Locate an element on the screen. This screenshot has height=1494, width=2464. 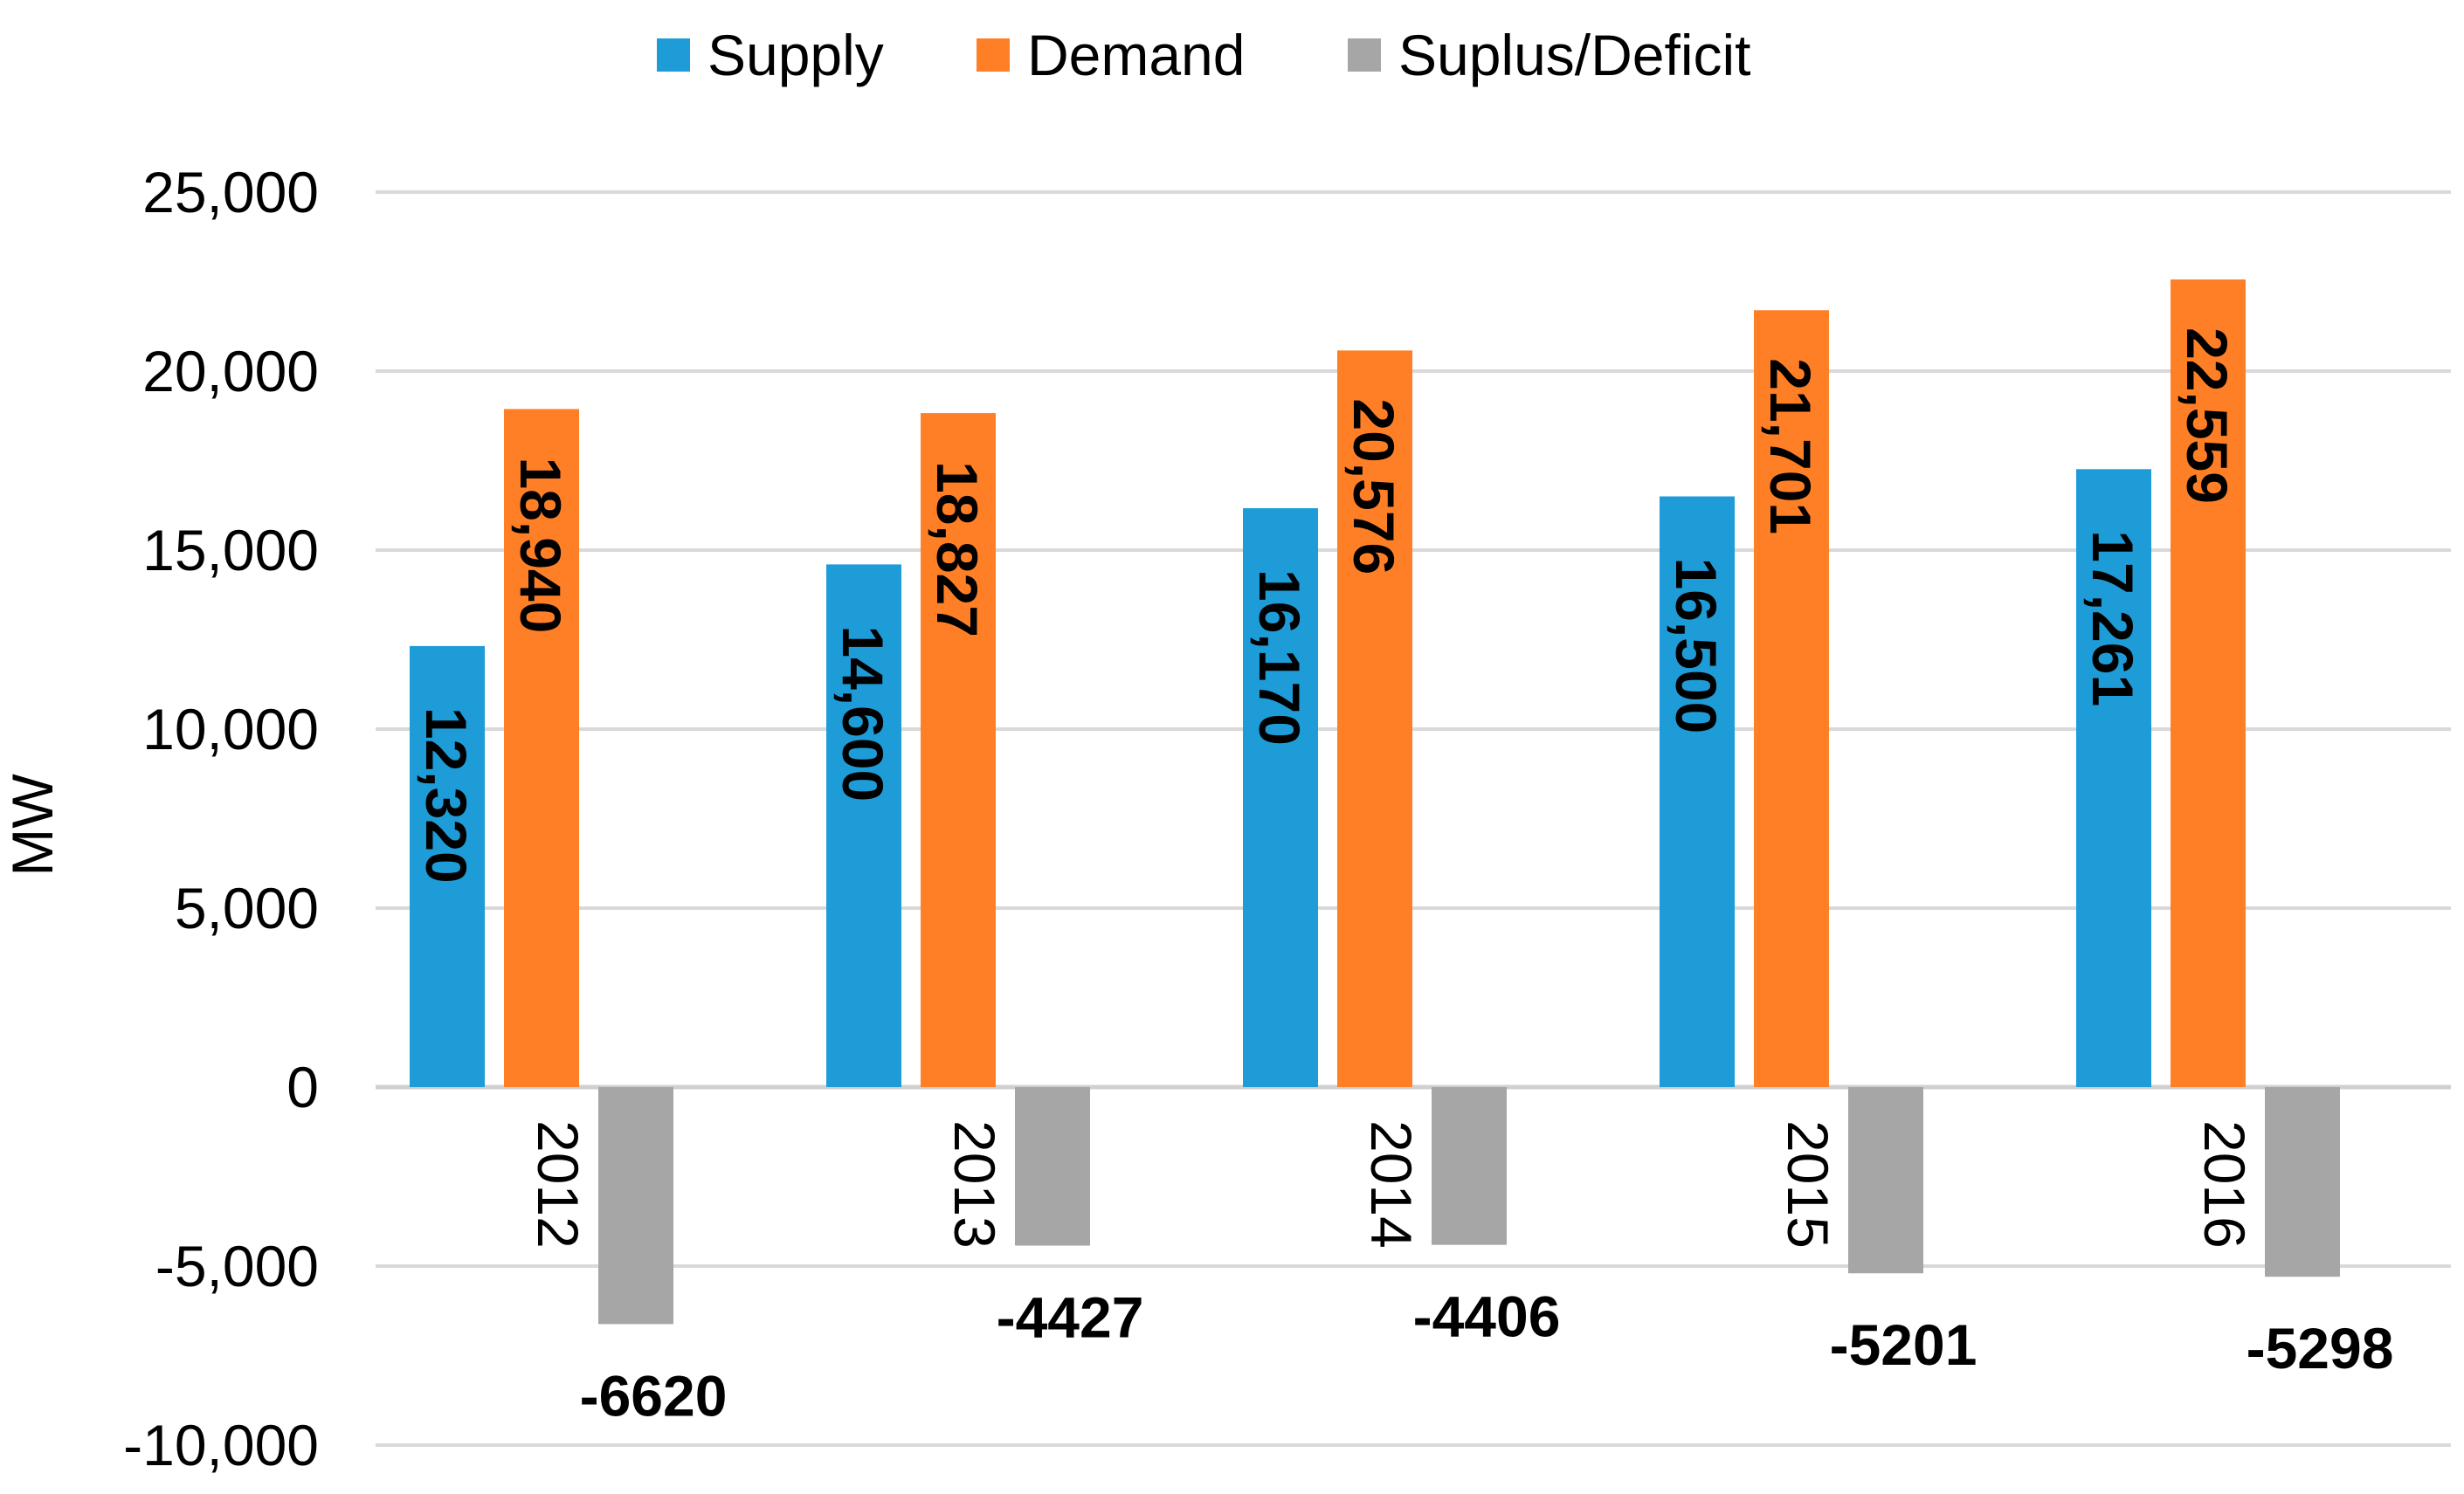
y-tick-label: 0 is located at coordinates (302, 1087).